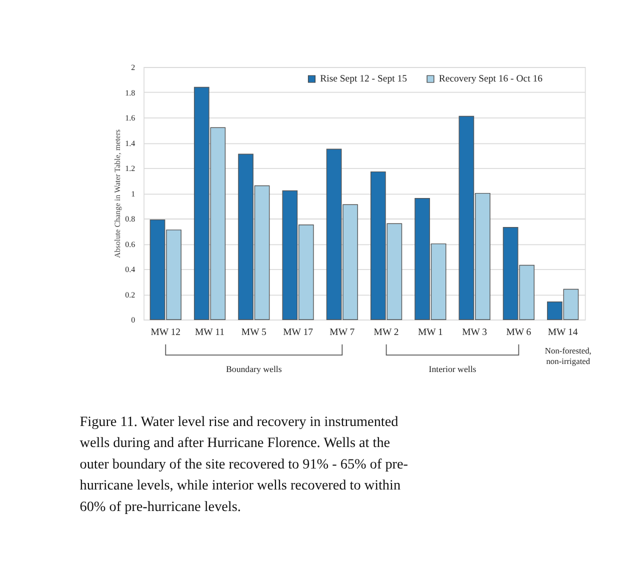  Describe the element at coordinates (452, 369) in the screenshot. I see `text: Interior wells` at that location.